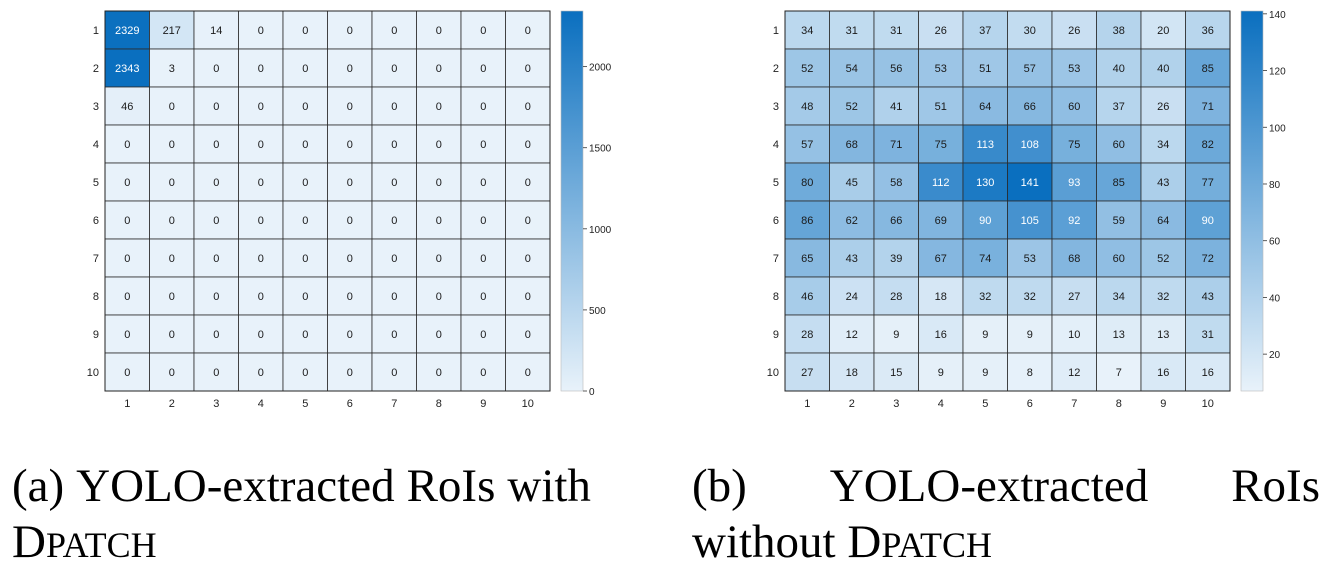 This screenshot has width=1328, height=573. Describe the element at coordinates (1208, 297) in the screenshot. I see `cell-value-label: 43` at that location.